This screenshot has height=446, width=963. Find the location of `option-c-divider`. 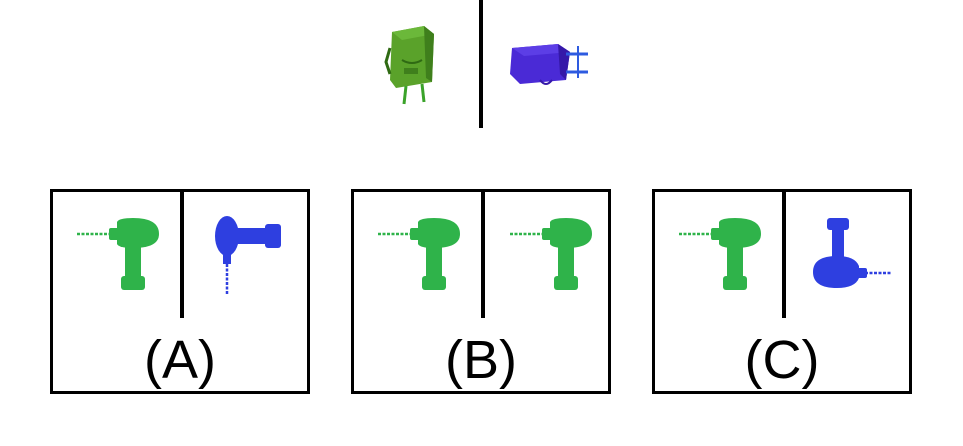

option-c-divider is located at coordinates (784, 255).